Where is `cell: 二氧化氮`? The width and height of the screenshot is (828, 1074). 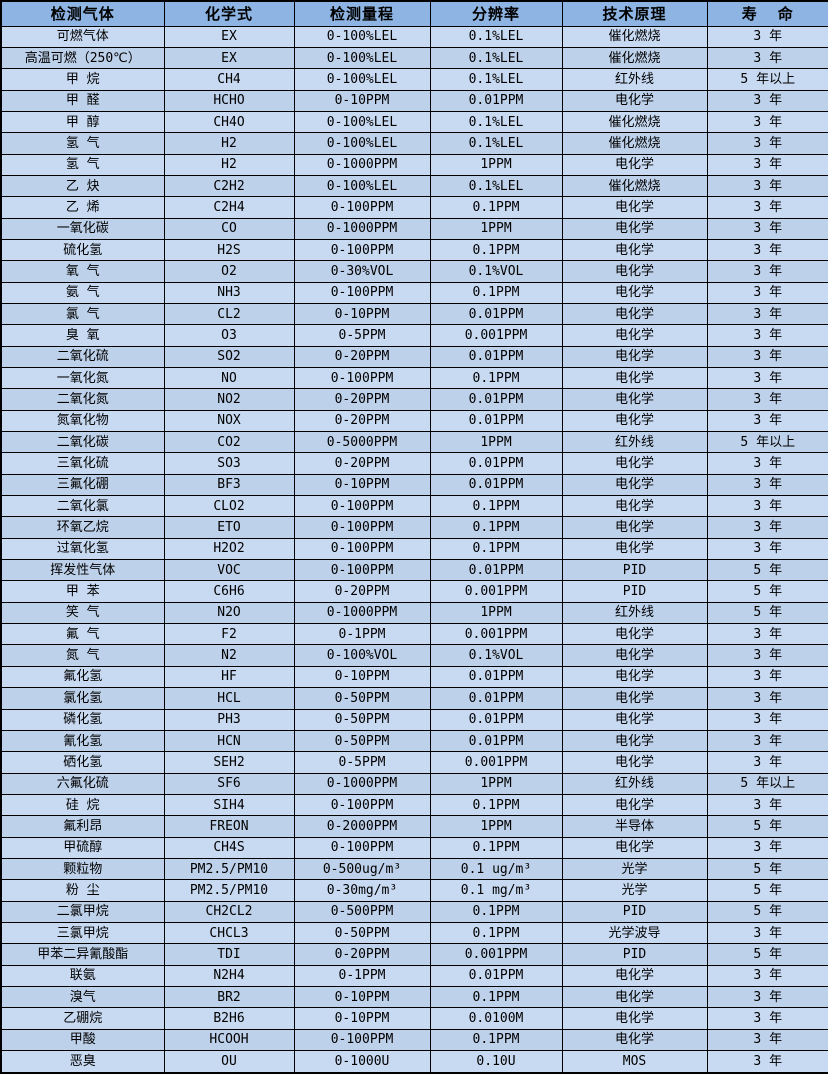 cell: 二氧化氮 is located at coordinates (82, 399).